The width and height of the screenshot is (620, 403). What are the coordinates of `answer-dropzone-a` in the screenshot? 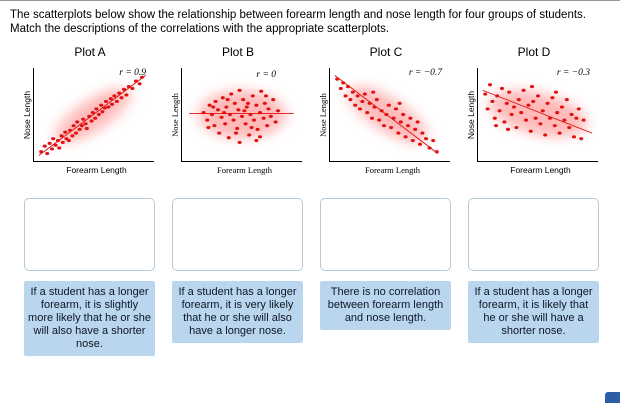 It's located at (89, 234).